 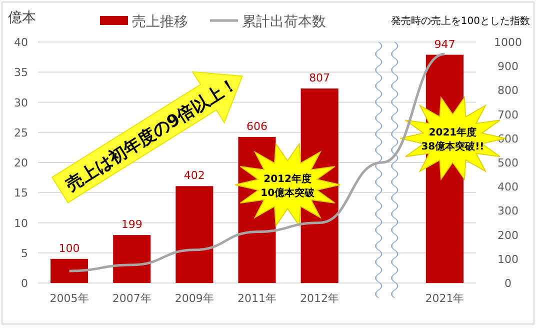 I want to click on y-axis-title: 億本, so click(x=22, y=18).